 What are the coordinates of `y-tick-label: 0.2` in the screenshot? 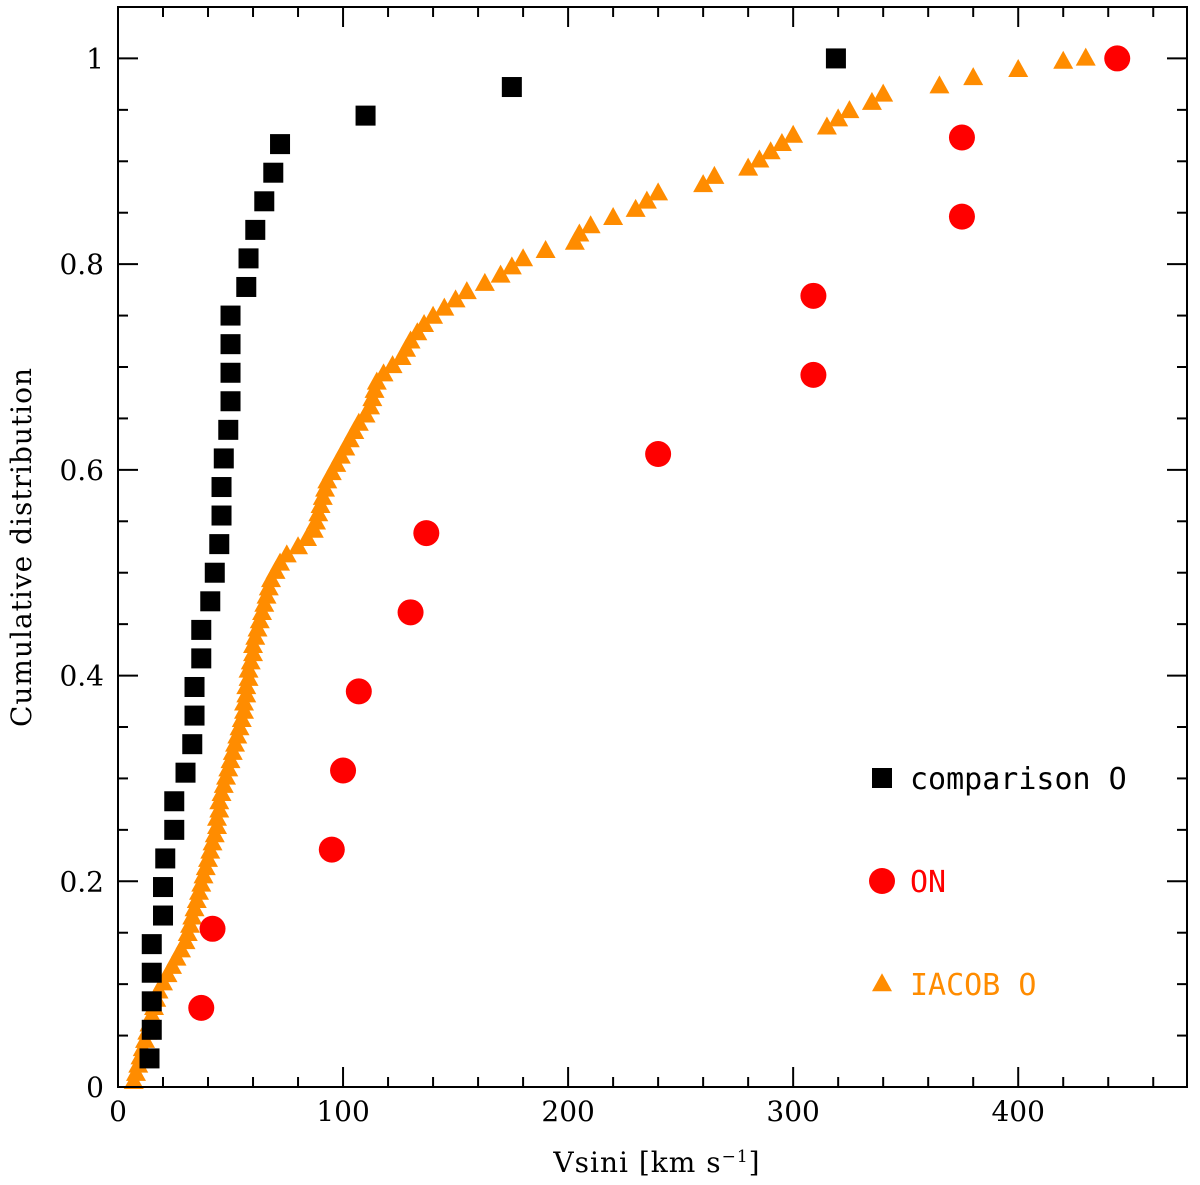 It's located at (81, 881).